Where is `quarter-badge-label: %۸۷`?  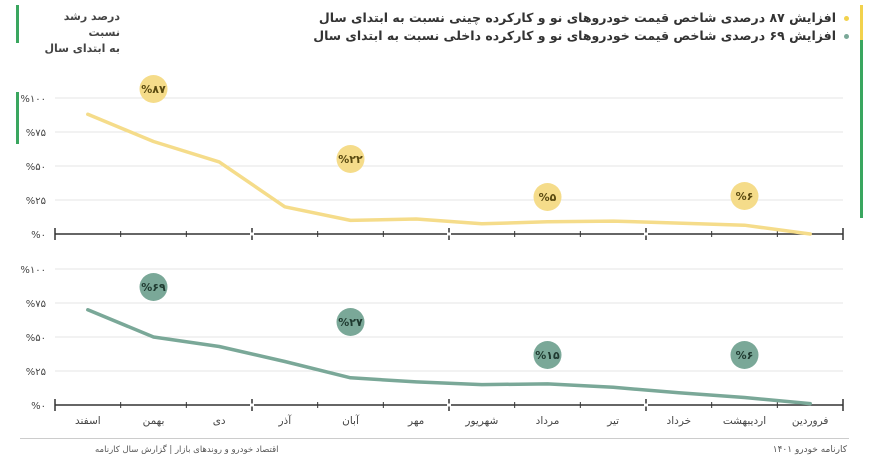
quarter-badge-label: %۸۷ is located at coordinates (153, 89).